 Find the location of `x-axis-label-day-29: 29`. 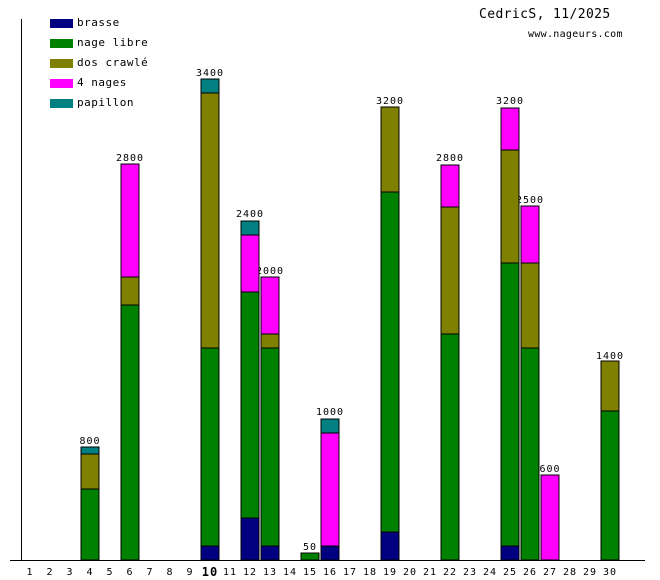

x-axis-label-day-29: 29 is located at coordinates (590, 572).